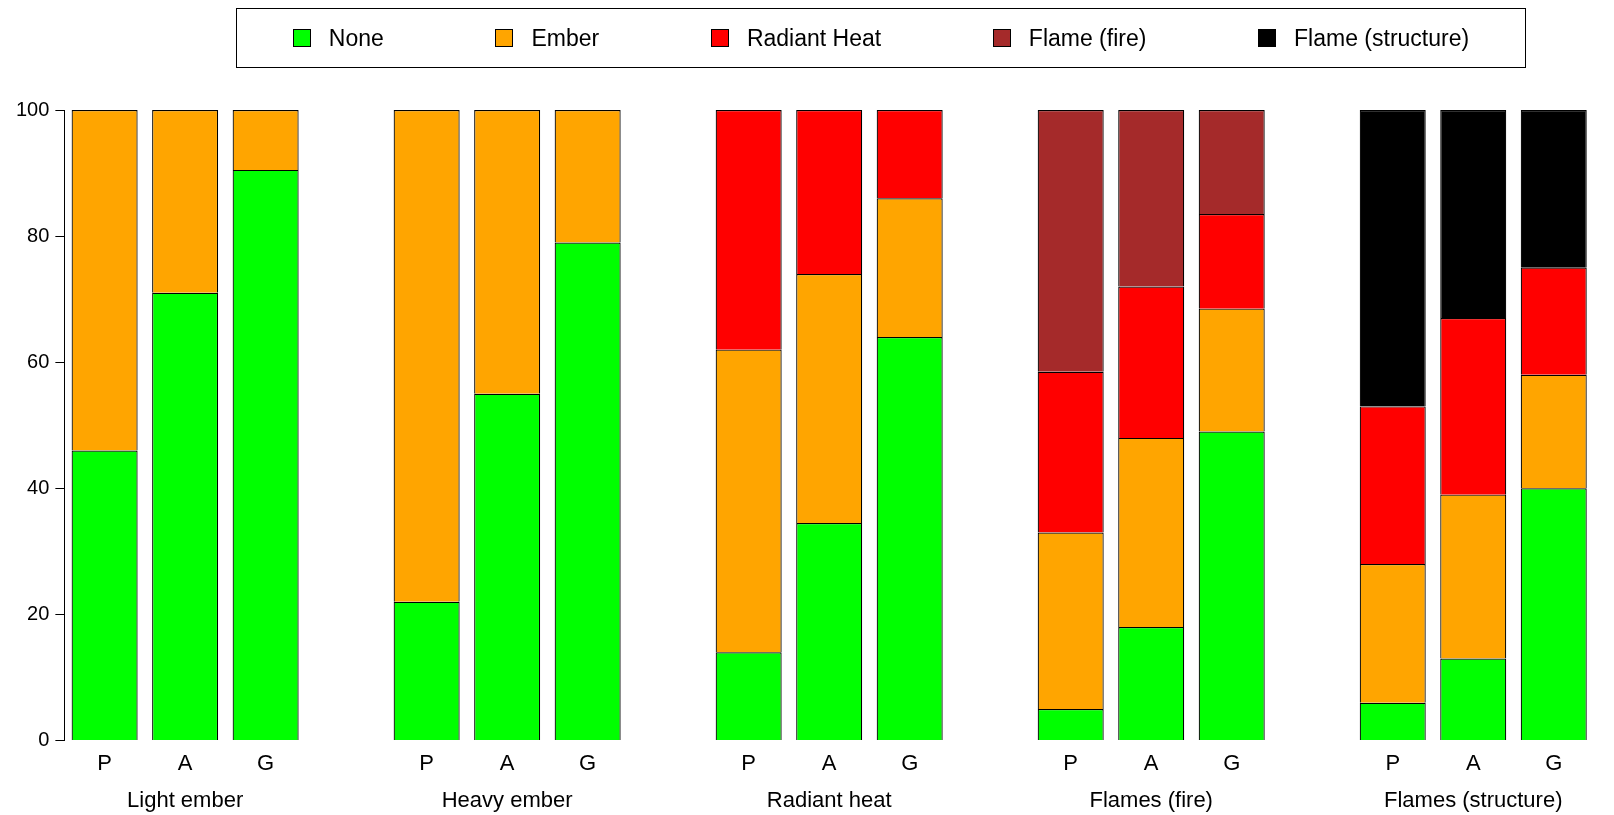  I want to click on y-tick-label: 0, so click(44, 739).